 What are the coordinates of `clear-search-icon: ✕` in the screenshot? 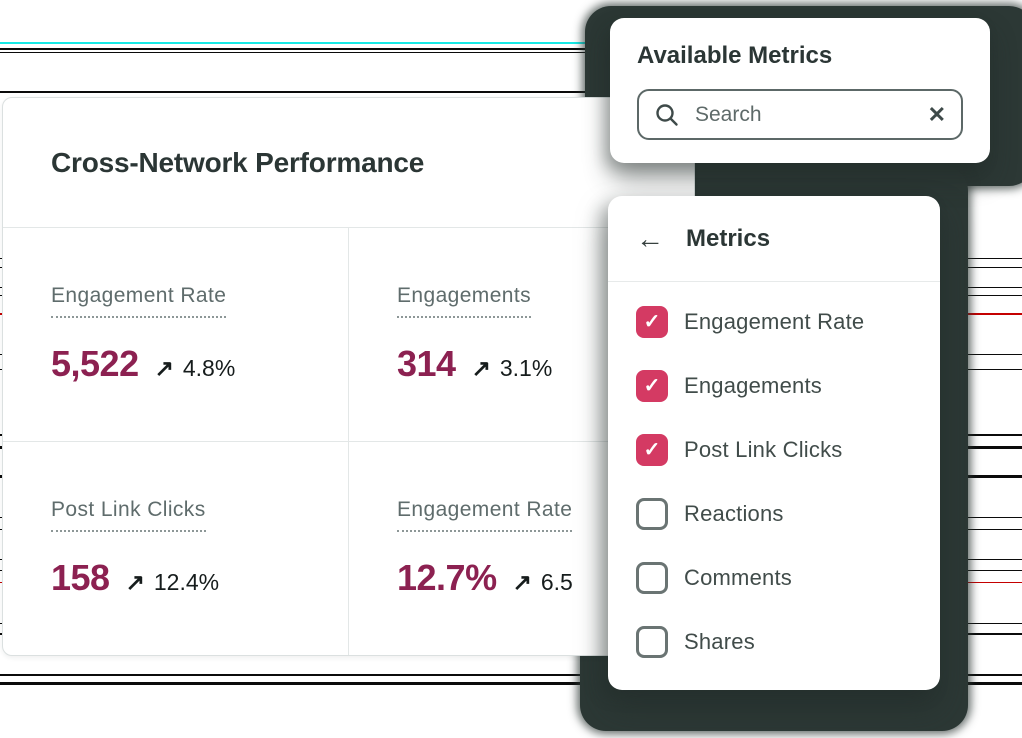 It's located at (936, 114).